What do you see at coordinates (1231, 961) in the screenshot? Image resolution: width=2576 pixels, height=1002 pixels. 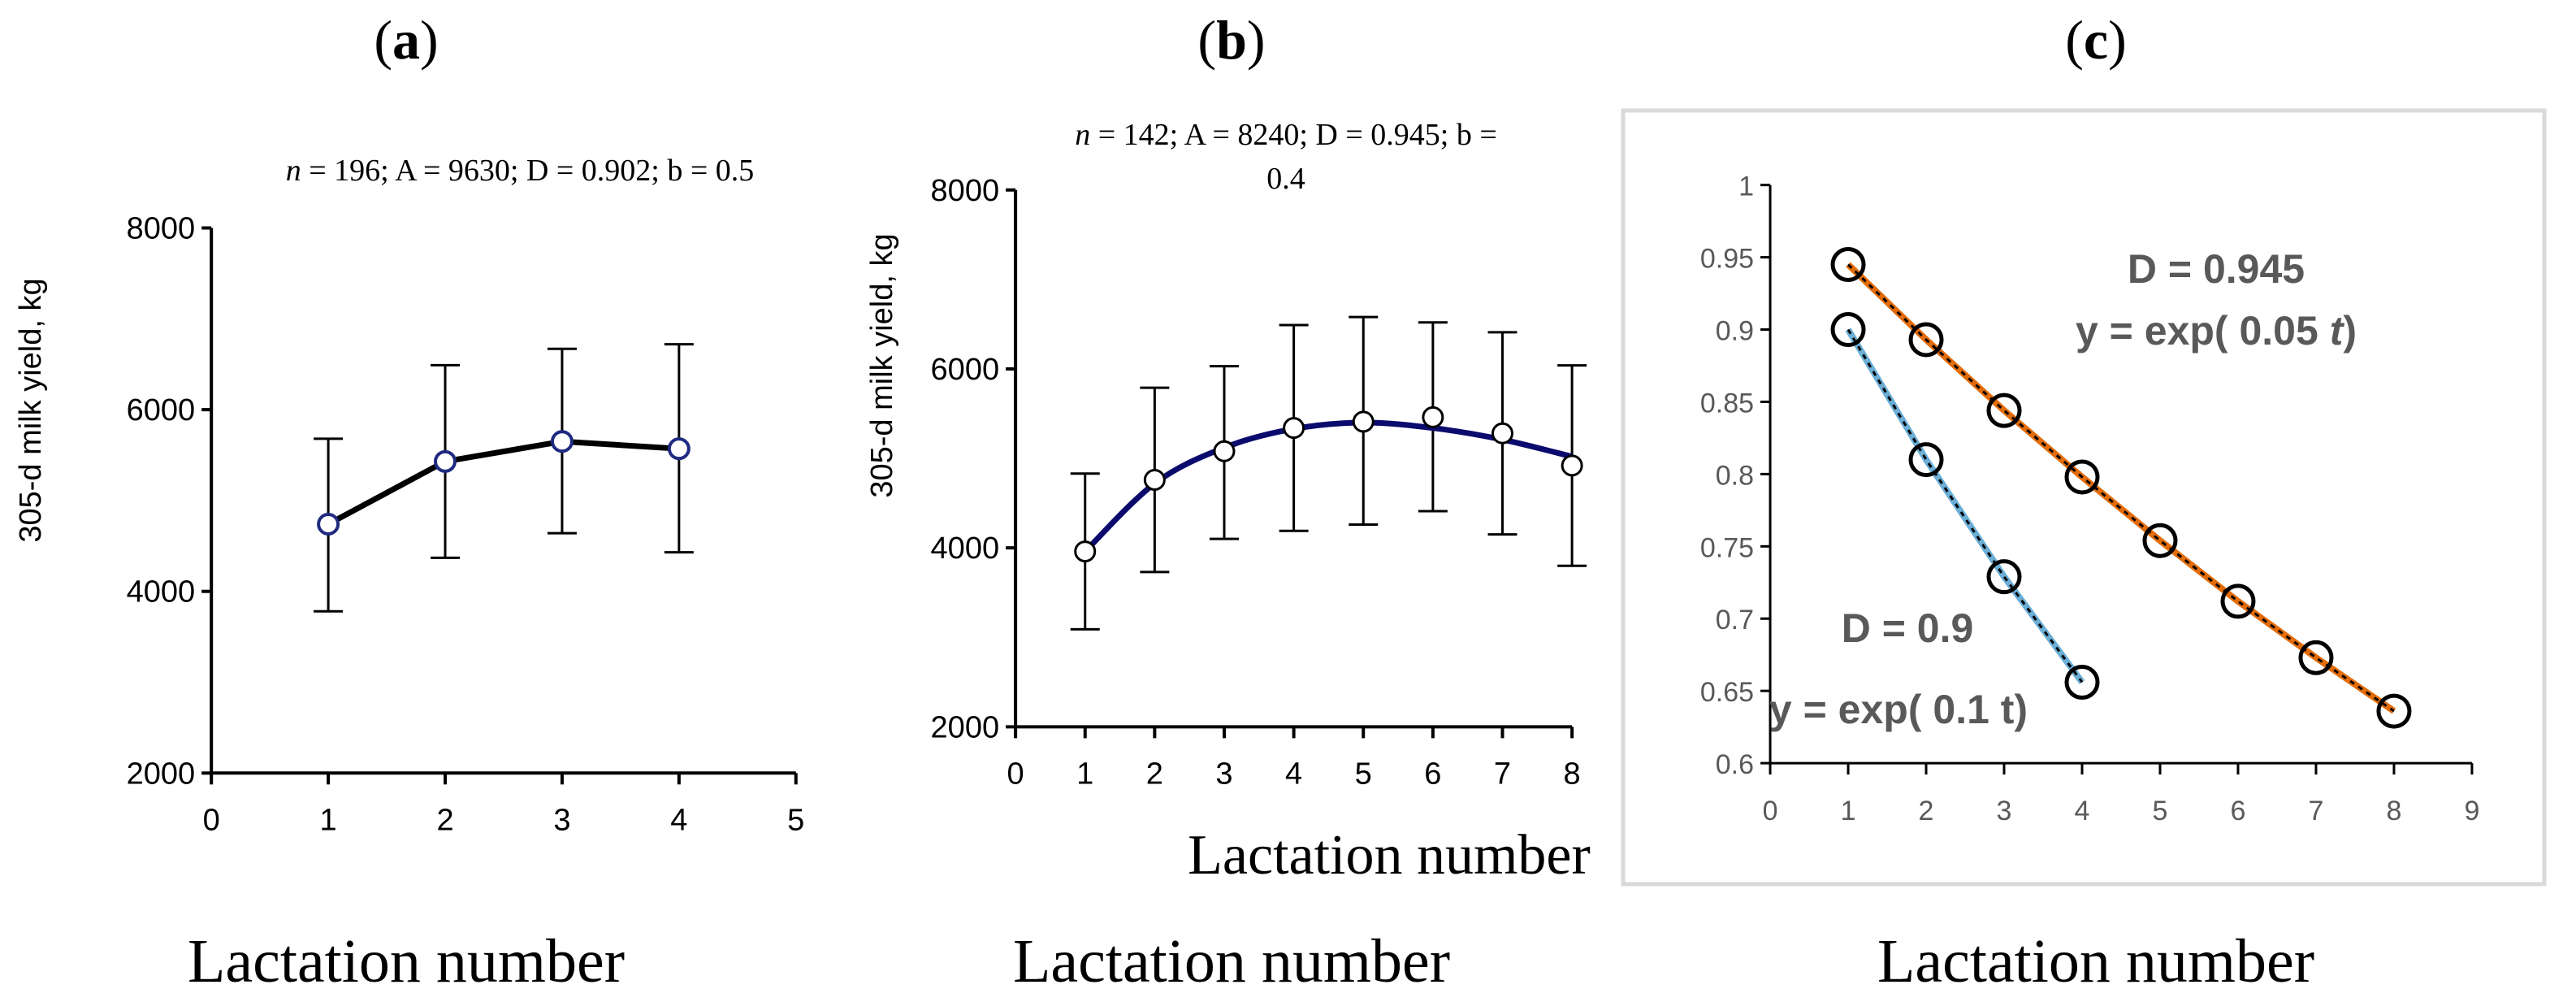 I see `panel-b-xlabel: Lactation number` at bounding box center [1231, 961].